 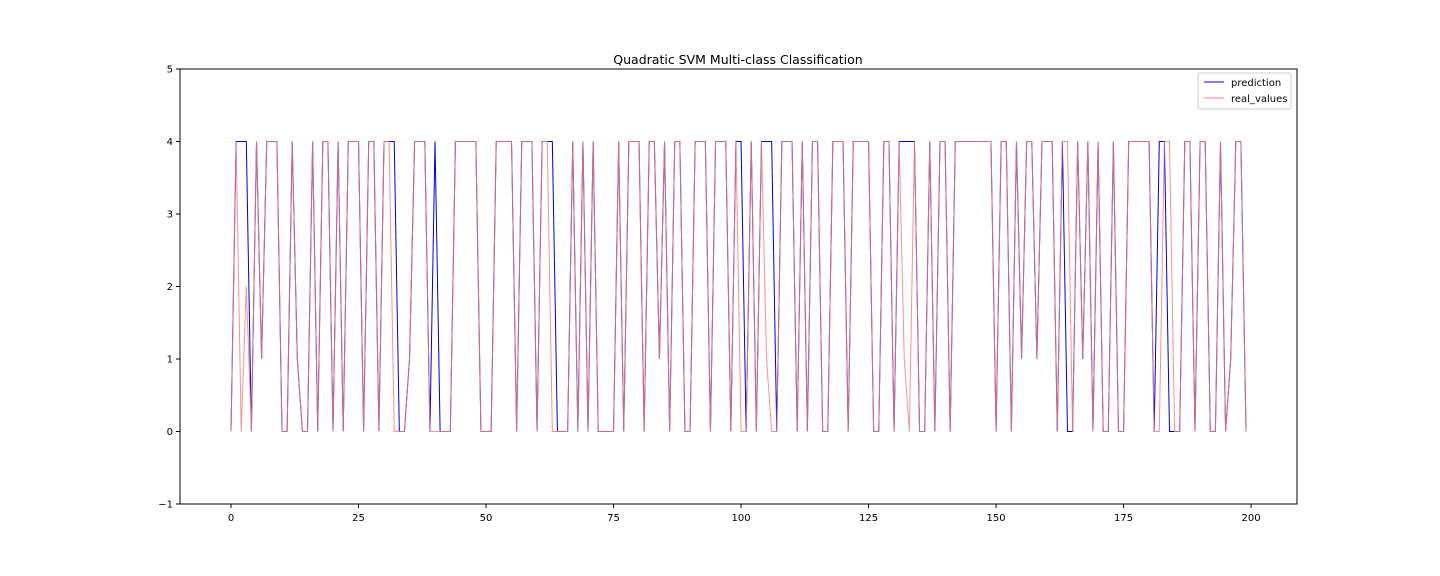 I want to click on x-tick-label: 75, so click(x=613, y=518).